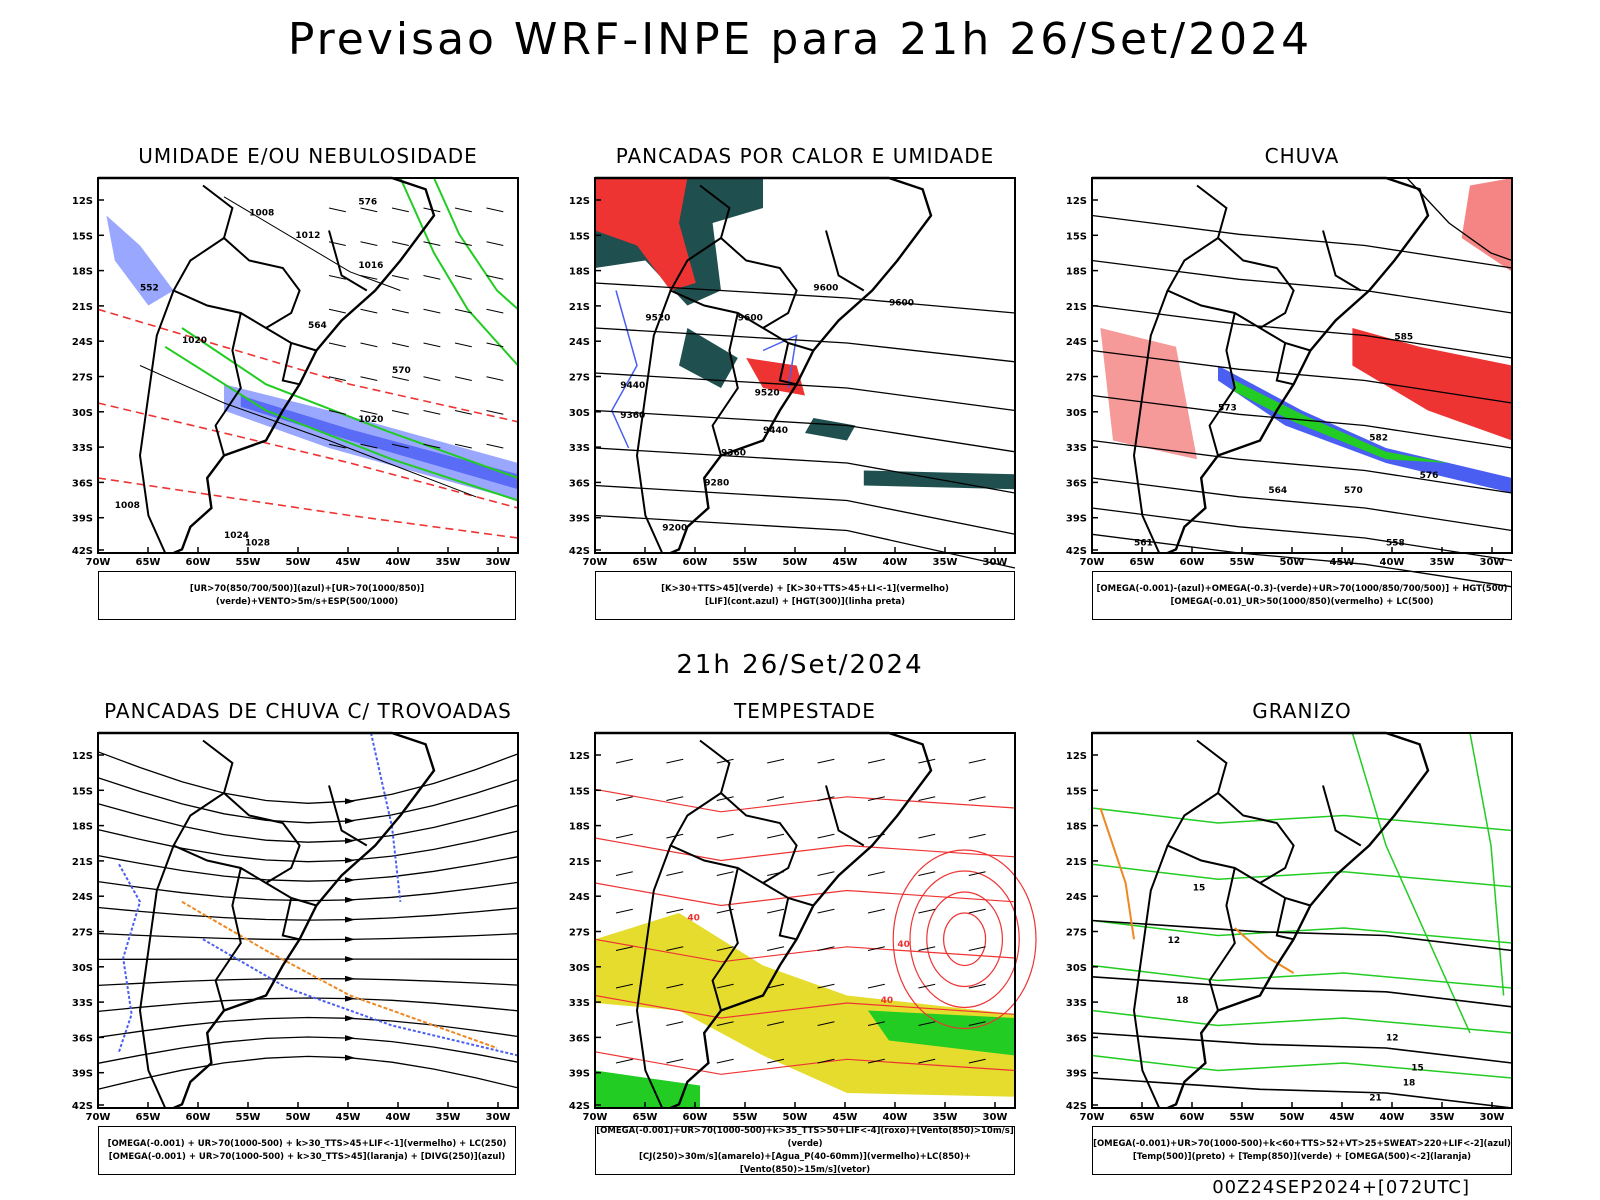 This screenshot has width=1600, height=1200. I want to click on omega-orange, so click(1264, 950).